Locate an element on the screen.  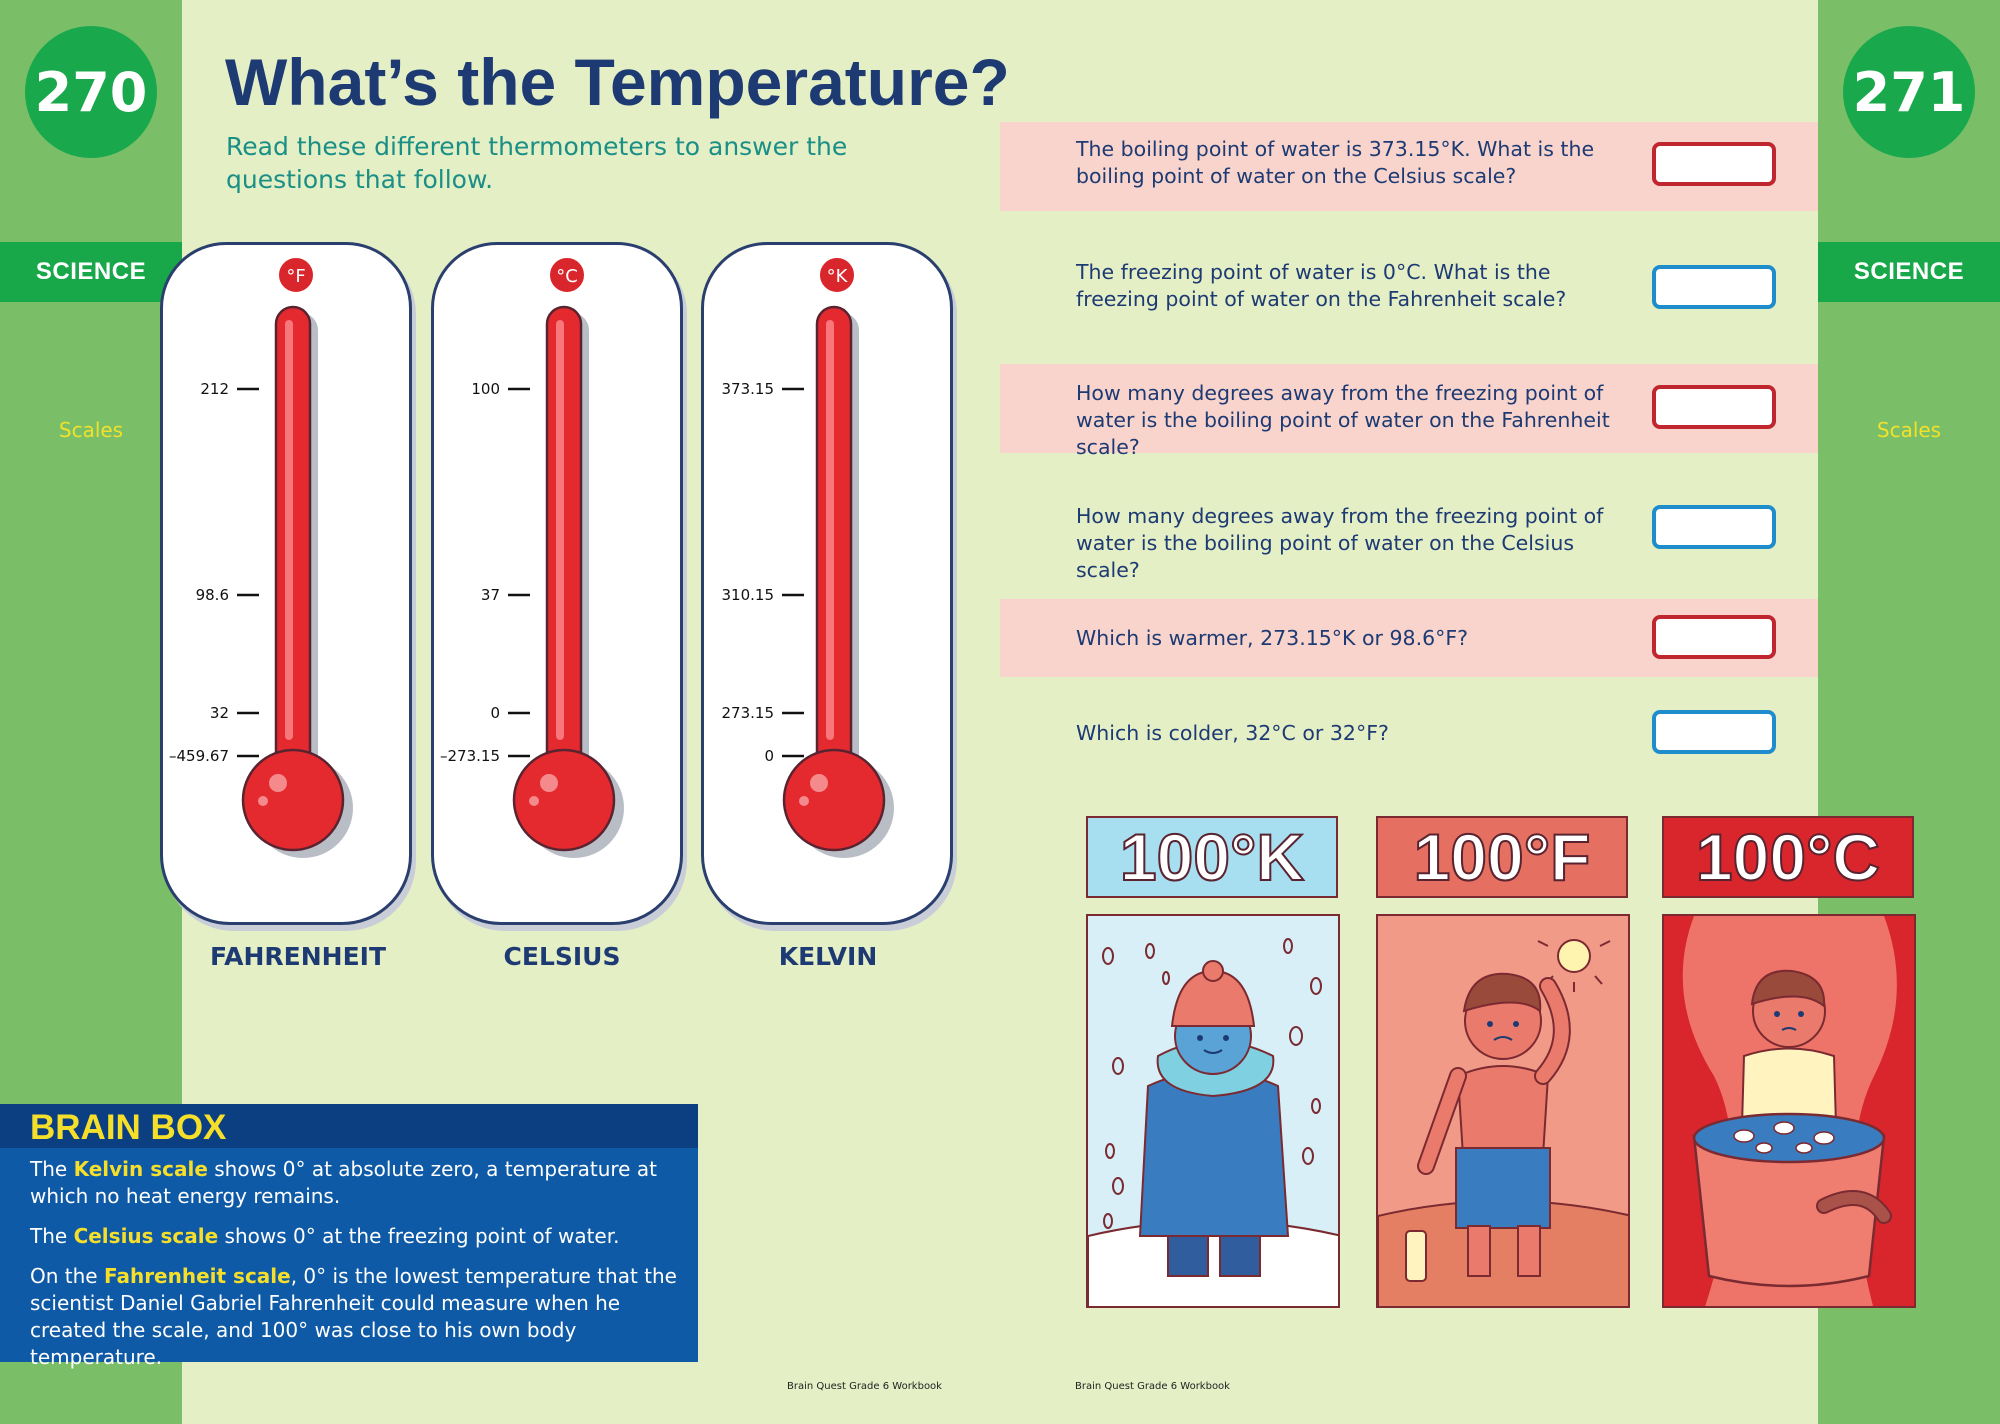
subject-tab-right: SCIENCE is located at coordinates (1909, 272).